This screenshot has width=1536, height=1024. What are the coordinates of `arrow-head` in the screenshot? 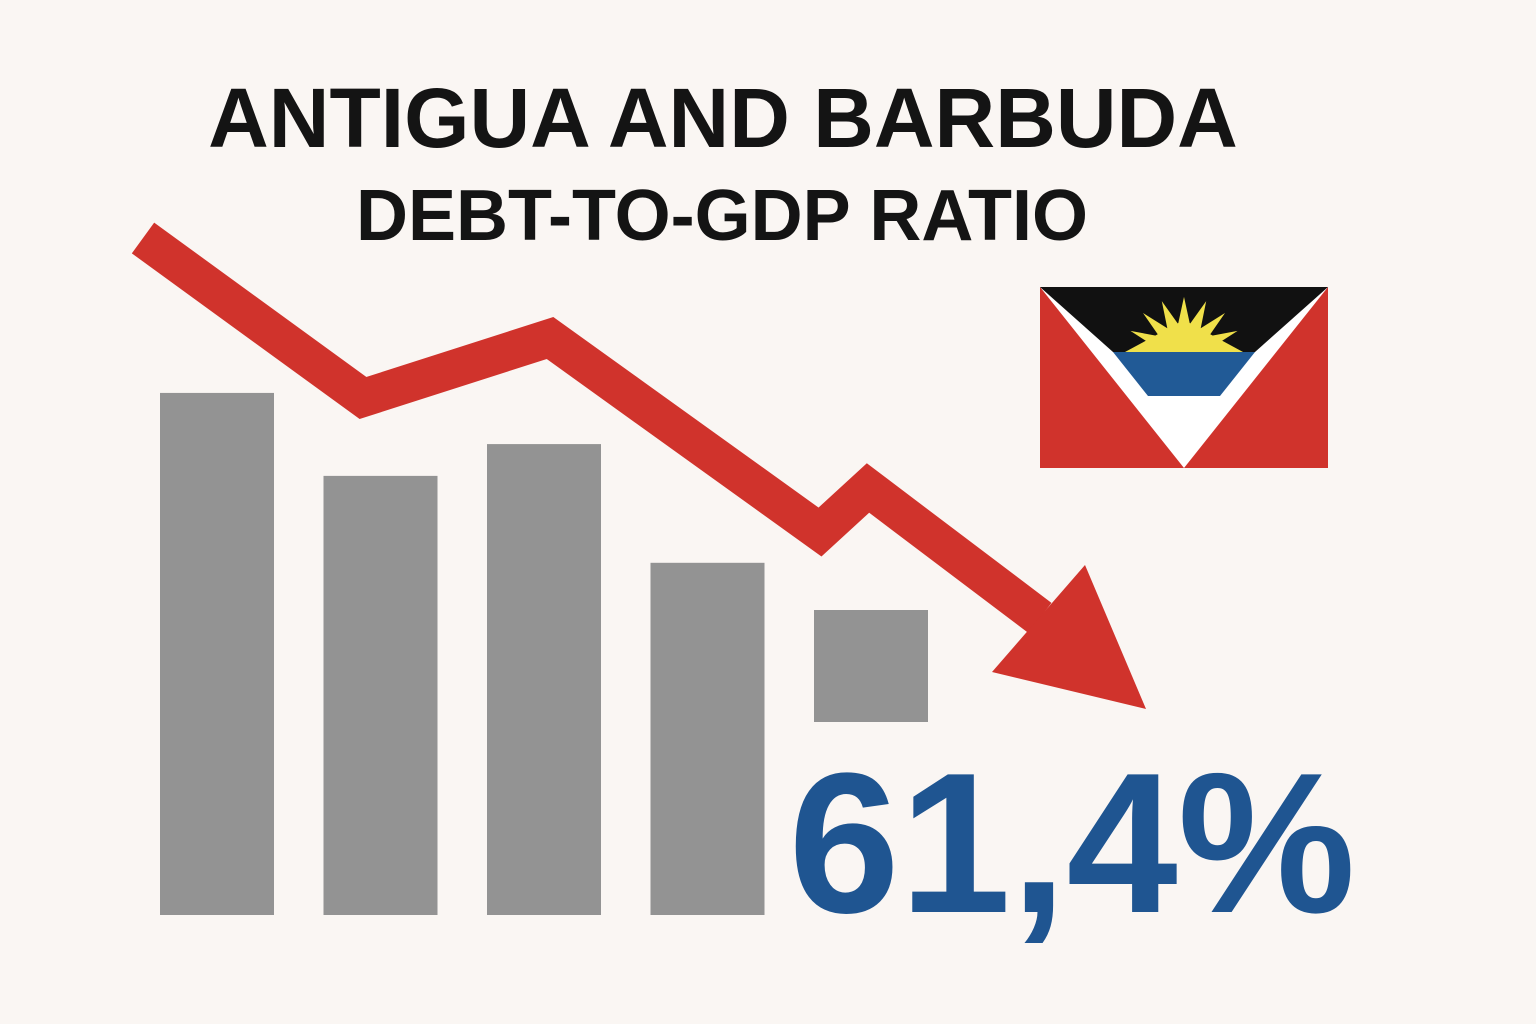 It's located at (1069, 637).